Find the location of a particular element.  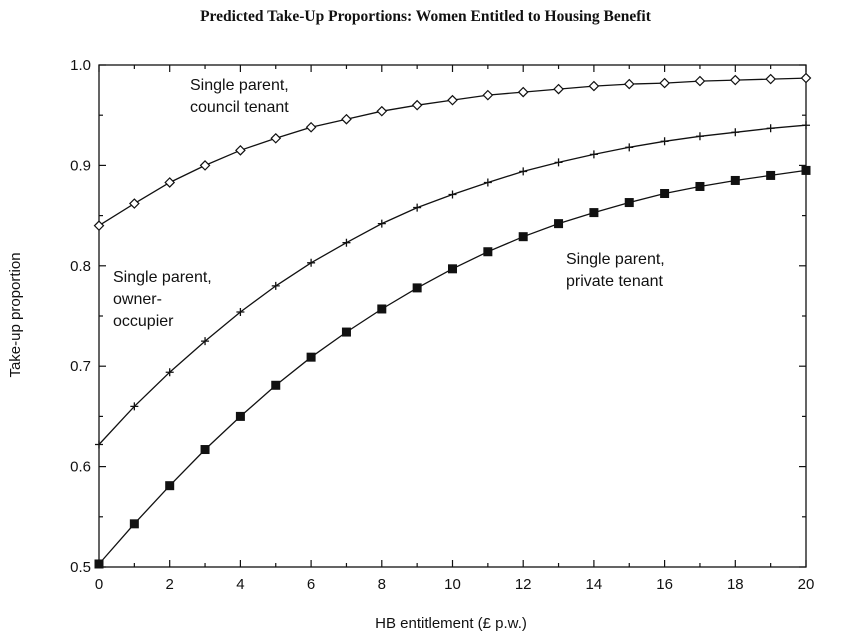

x-tick-label: 6 is located at coordinates (311, 584).